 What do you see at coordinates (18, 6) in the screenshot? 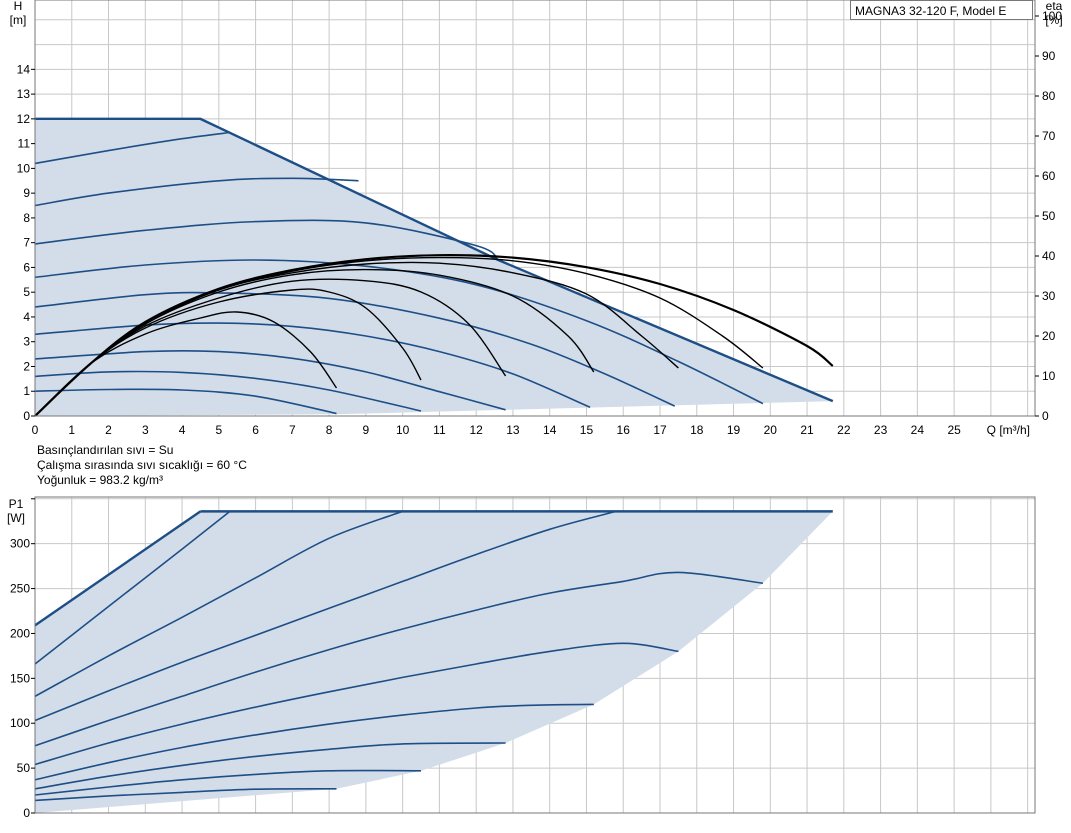
I see `head-axis-title: H` at bounding box center [18, 6].